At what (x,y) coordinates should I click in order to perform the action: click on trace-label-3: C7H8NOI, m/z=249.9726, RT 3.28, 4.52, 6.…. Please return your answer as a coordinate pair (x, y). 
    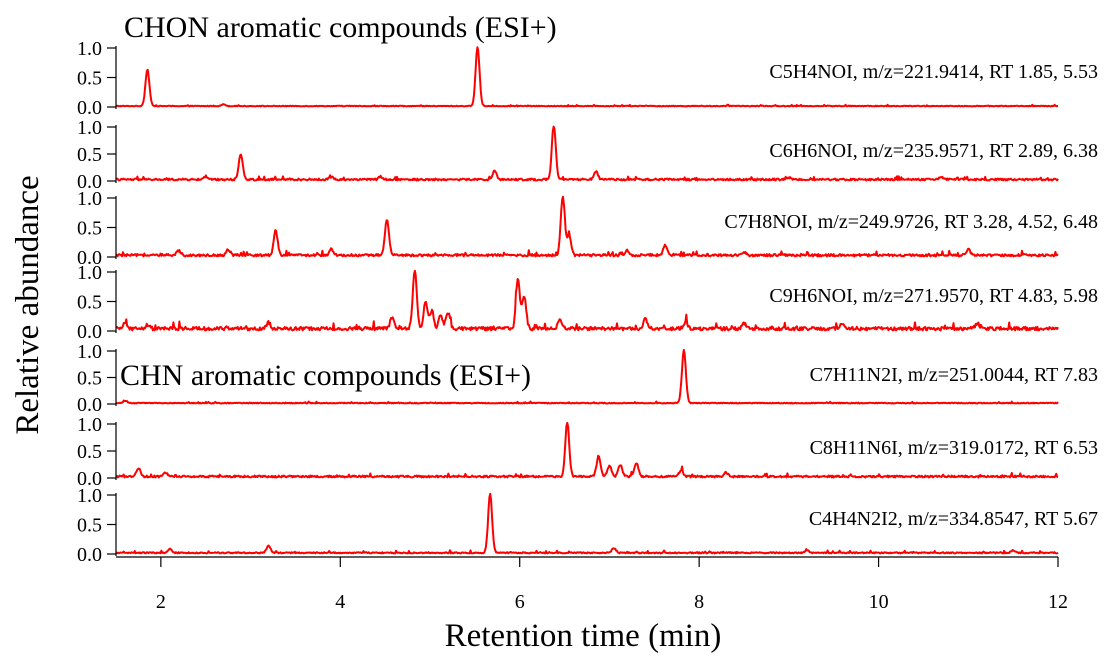
    Looking at the image, I should click on (911, 222).